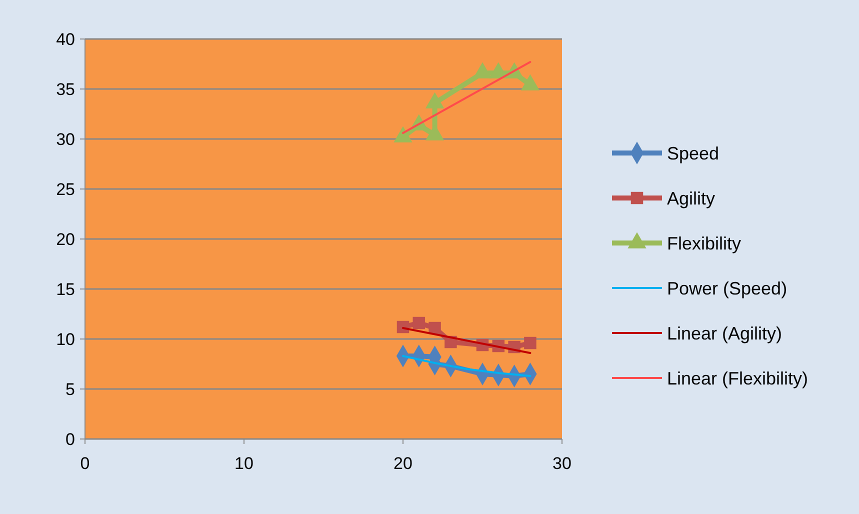 This screenshot has height=514, width=859. What do you see at coordinates (693, 153) in the screenshot?
I see `legend-label: Speed` at bounding box center [693, 153].